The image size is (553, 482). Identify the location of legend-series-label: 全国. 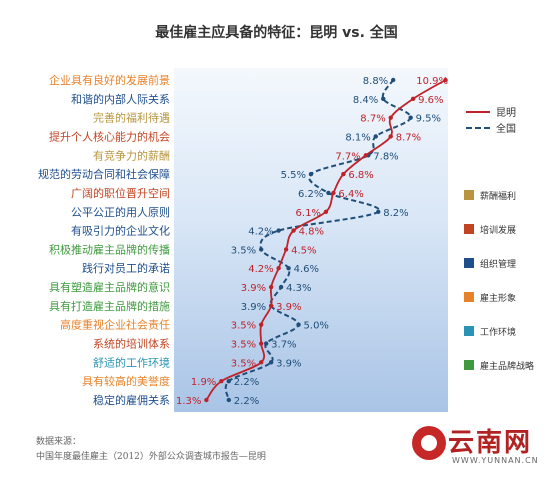
(506, 128).